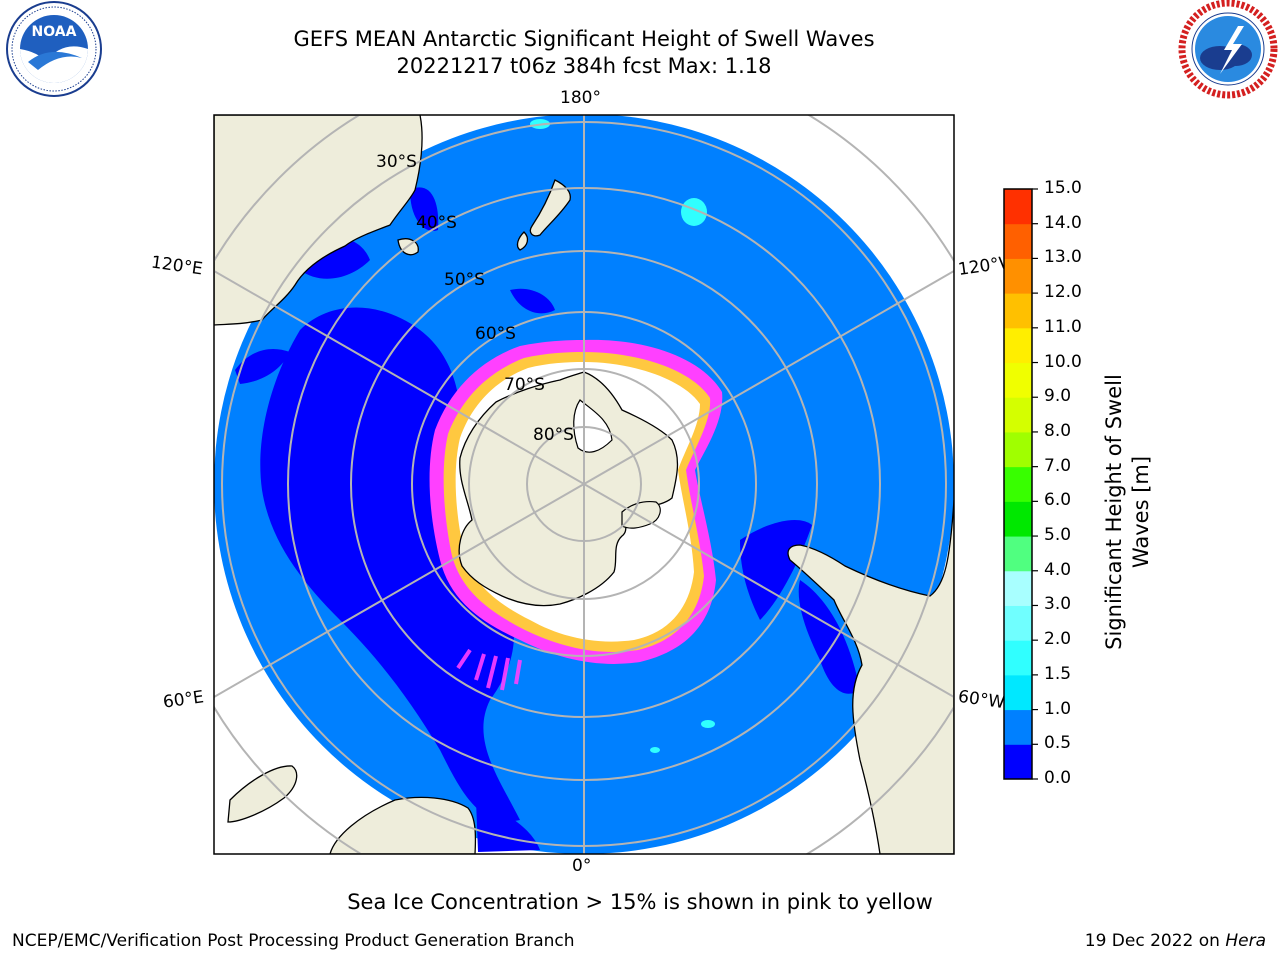 The width and height of the screenshot is (1280, 960). I want to click on colorbar-tick-label: 5.0, so click(1058, 535).